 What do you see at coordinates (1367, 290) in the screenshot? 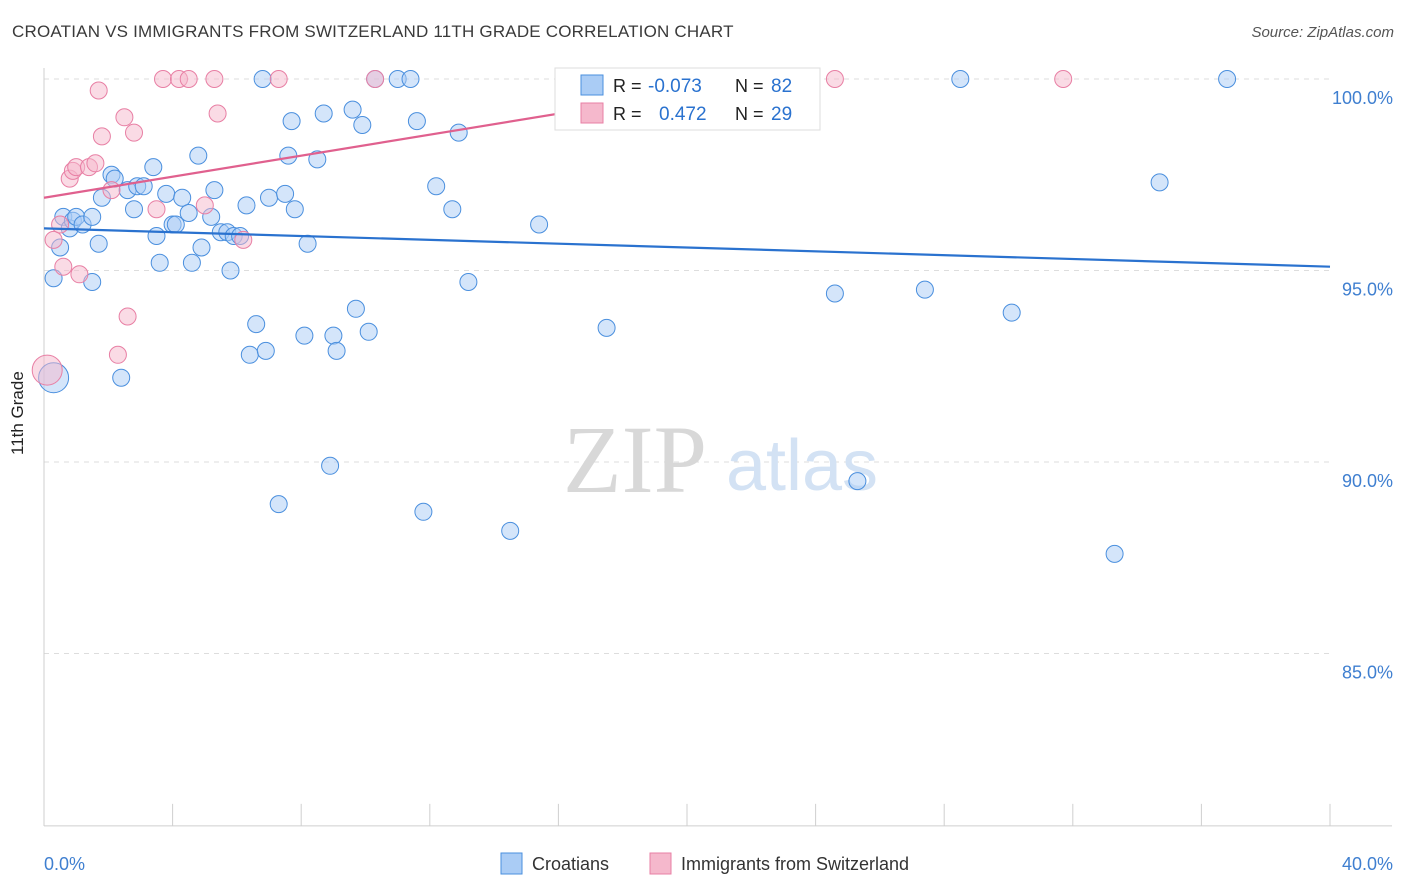
I see `y-tick-label: 95.0%` at bounding box center [1367, 290].